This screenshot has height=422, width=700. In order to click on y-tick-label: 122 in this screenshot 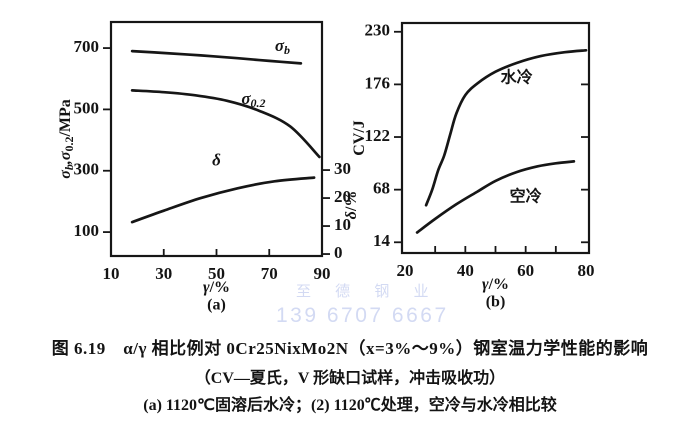, I will do `click(378, 135)`.